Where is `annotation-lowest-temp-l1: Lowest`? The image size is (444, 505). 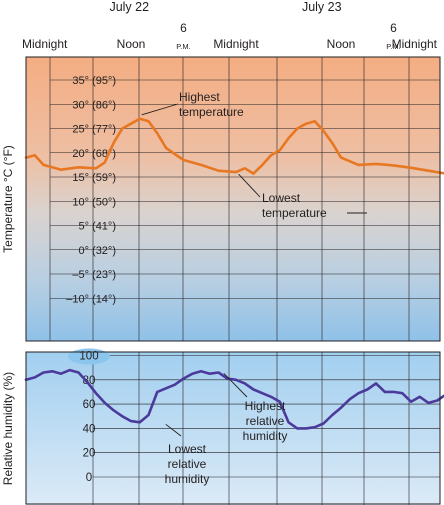
annotation-lowest-temp-l1: Lowest is located at coordinates (281, 198).